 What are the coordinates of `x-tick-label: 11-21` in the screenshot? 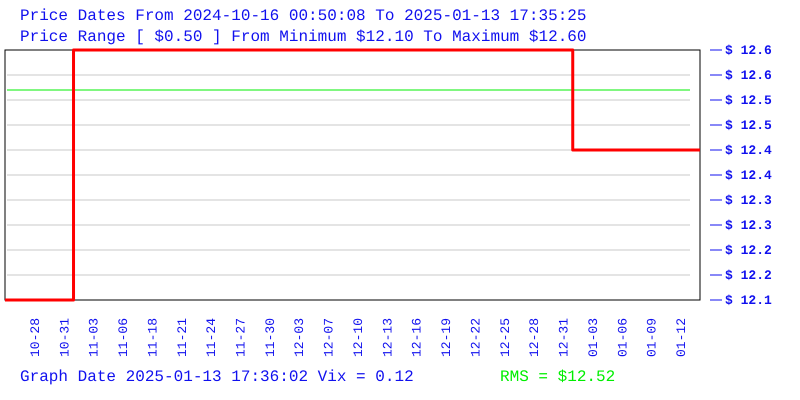 It's located at (182, 338).